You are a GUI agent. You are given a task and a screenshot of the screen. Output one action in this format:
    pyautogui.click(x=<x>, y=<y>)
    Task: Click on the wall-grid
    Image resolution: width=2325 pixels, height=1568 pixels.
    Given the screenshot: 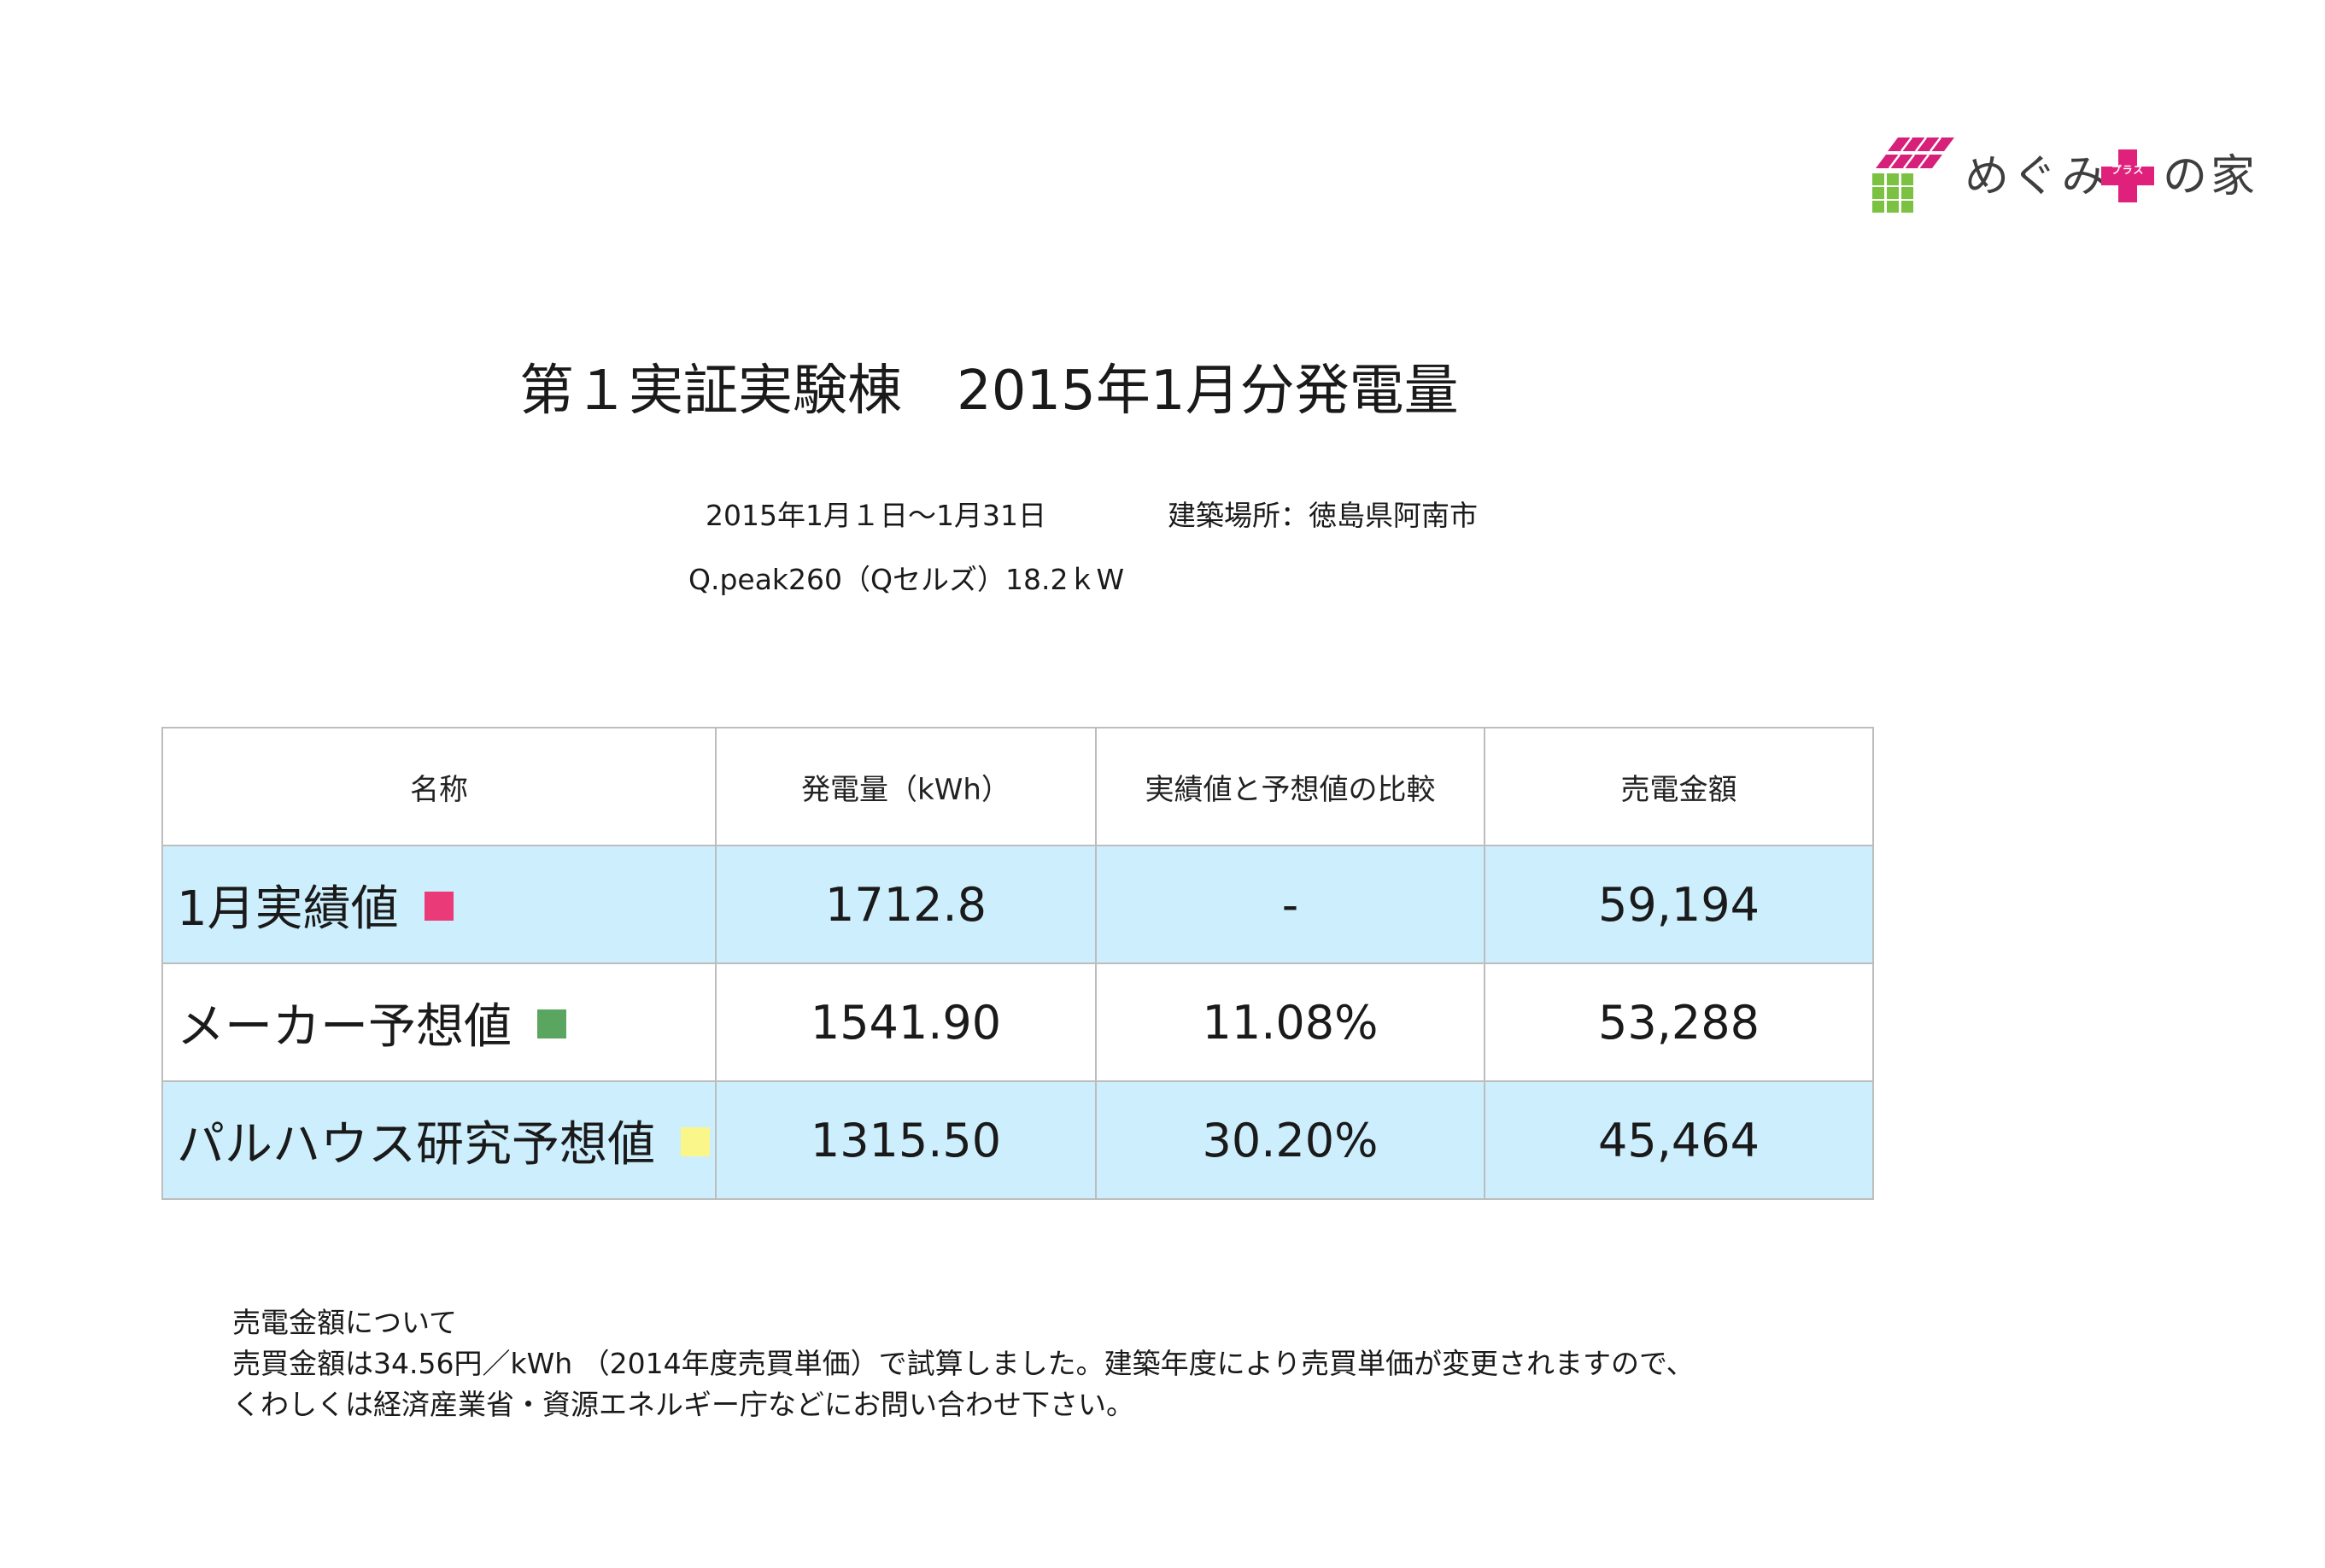 What is the action you would take?
    pyautogui.click(x=1892, y=193)
    